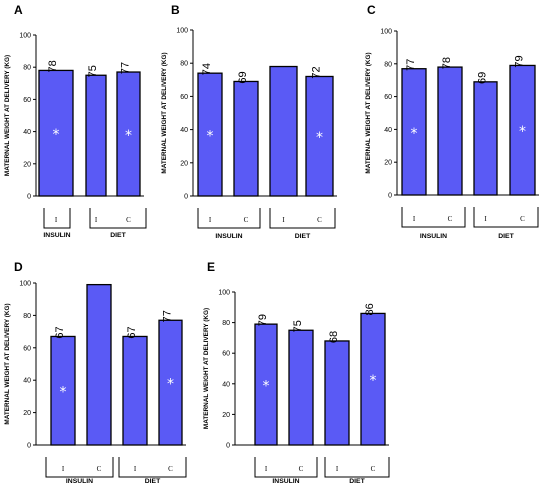 This screenshot has height=487, width=550. I want to click on bar-value-label: 67, so click(60, 332).